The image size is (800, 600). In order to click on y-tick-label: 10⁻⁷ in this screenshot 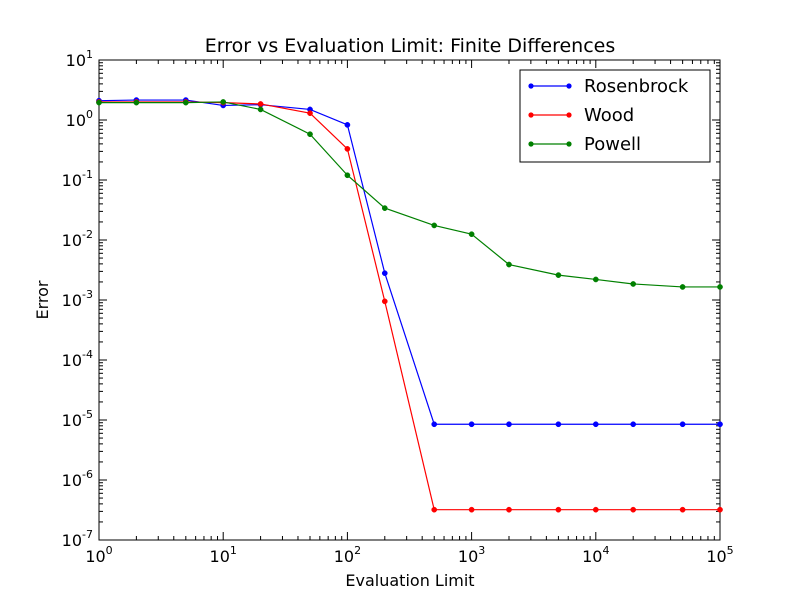, I will do `click(77, 539)`.